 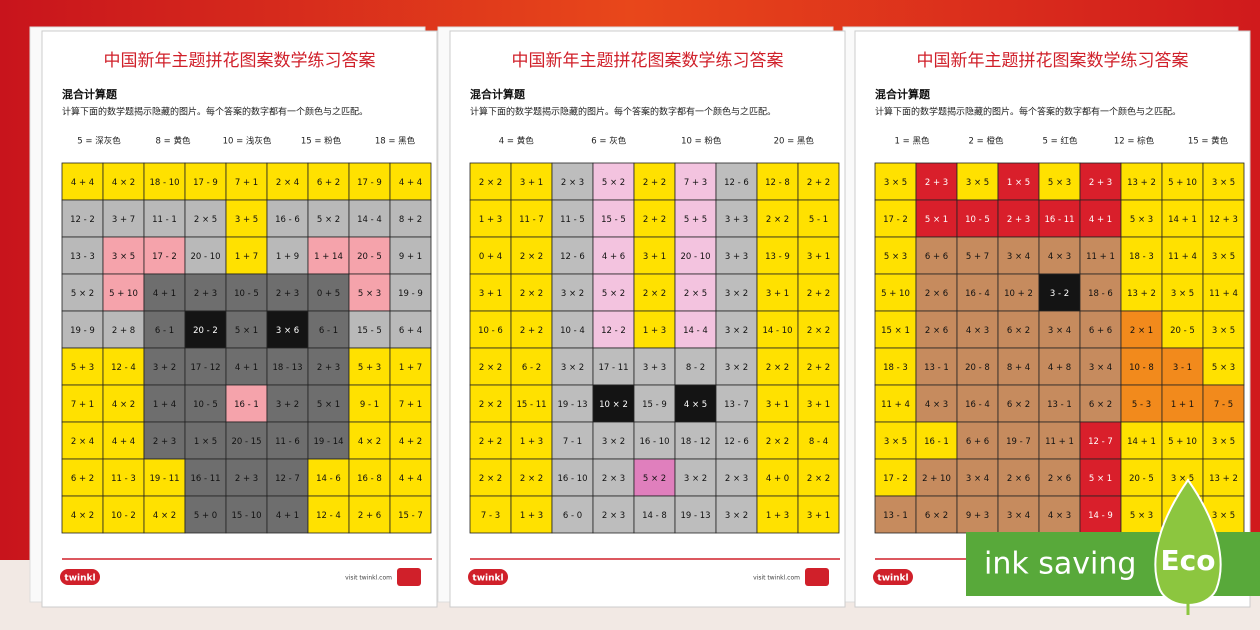 I want to click on cell-text: 20 - 8, so click(x=977, y=368).